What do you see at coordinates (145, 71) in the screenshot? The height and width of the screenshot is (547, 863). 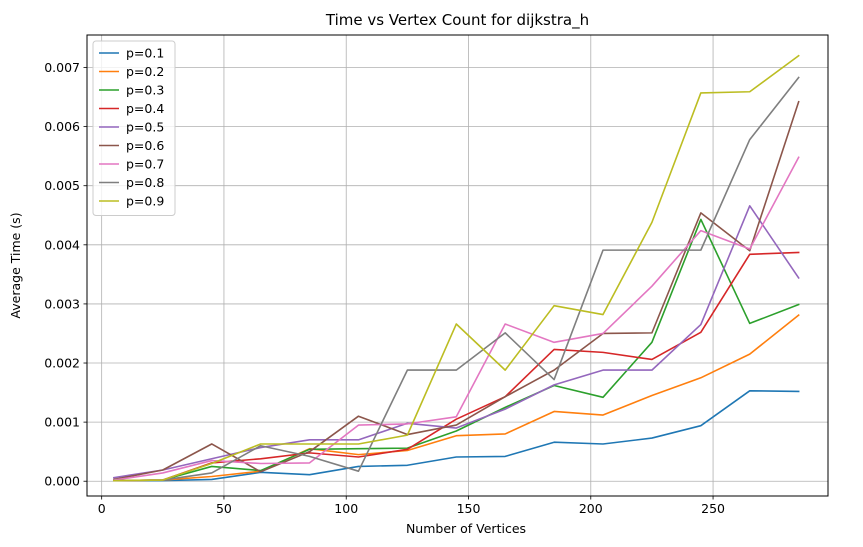 I see `legend-label: p=0.2` at bounding box center [145, 71].